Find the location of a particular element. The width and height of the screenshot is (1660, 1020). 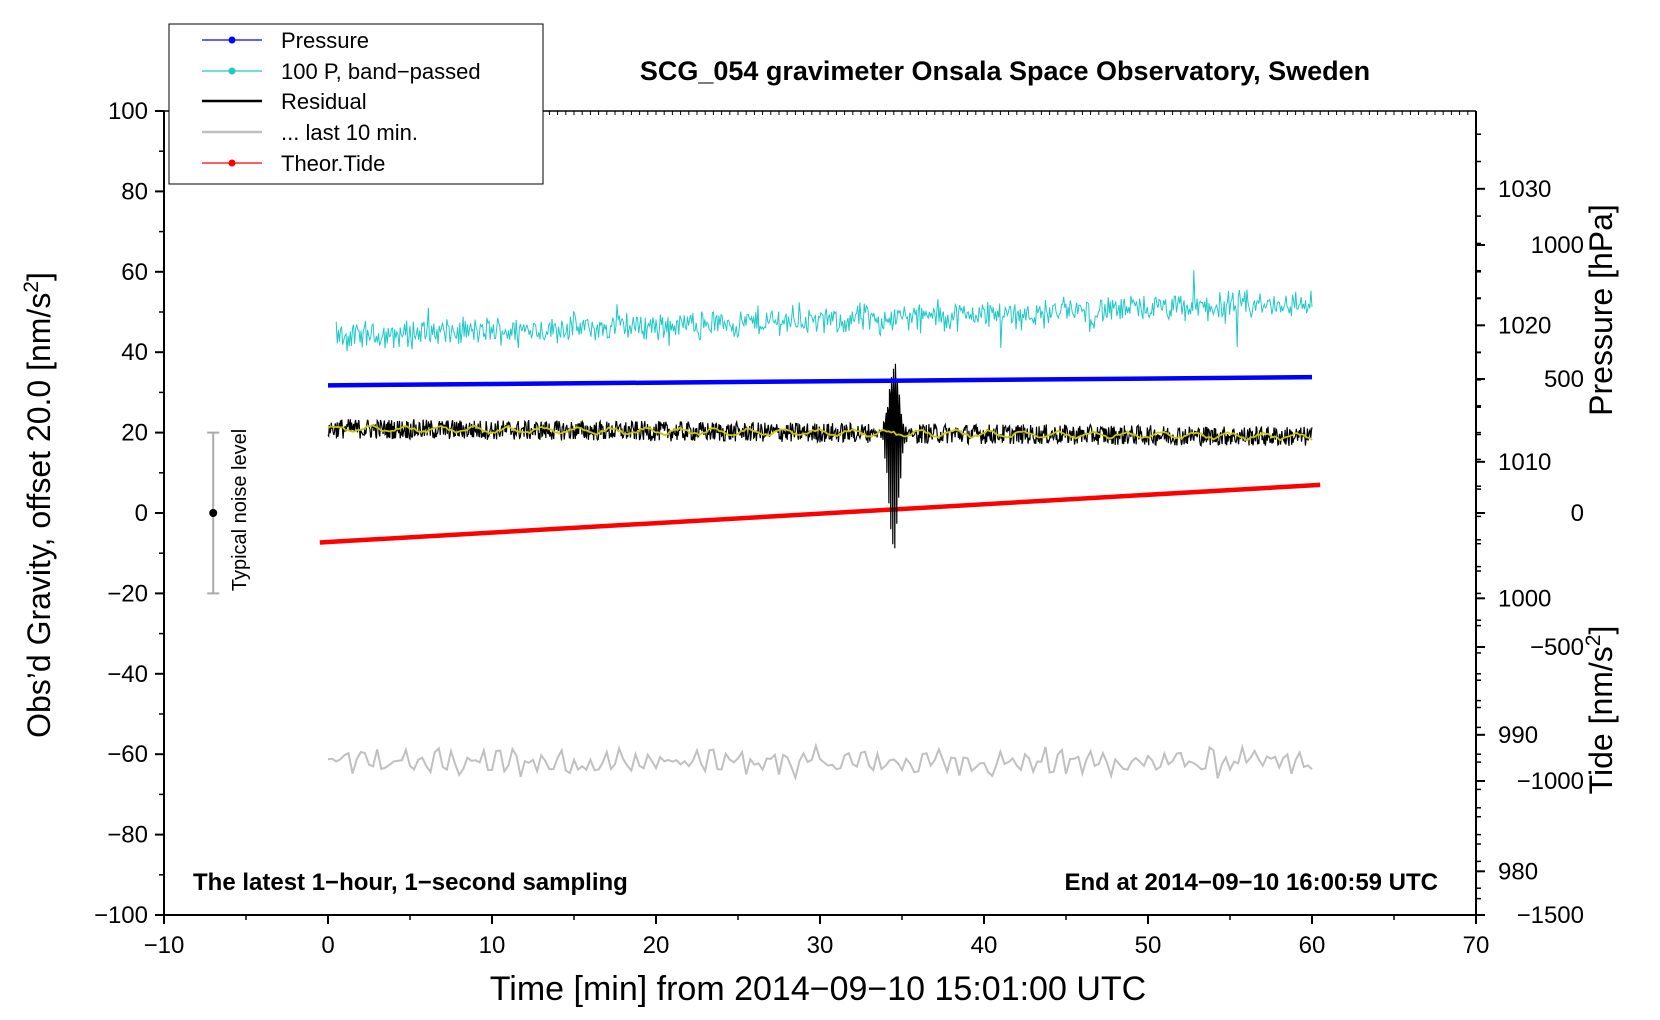

bottom-tick-label: 40 is located at coordinates (984, 945).